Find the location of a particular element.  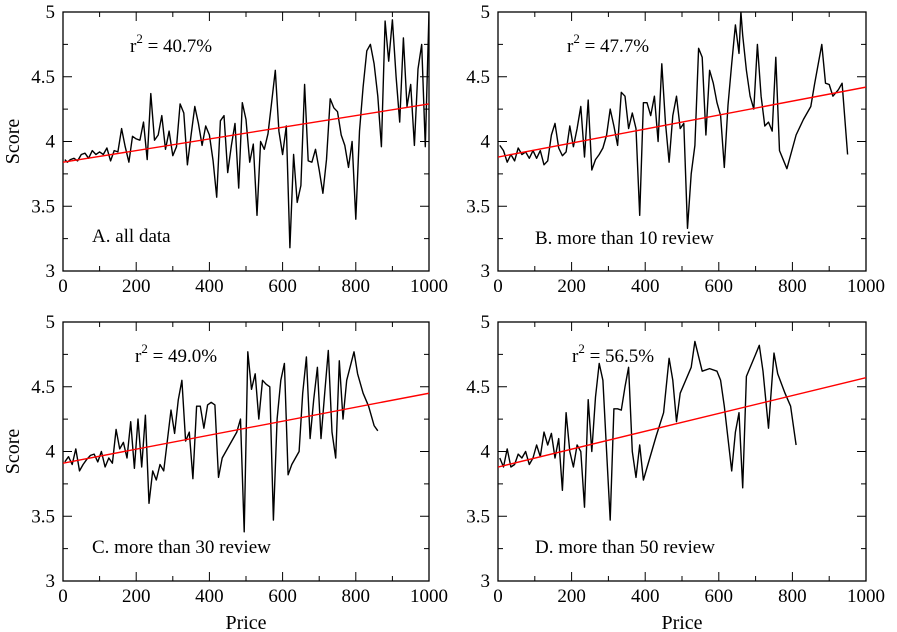

panel-d-fit-line is located at coordinates (682, 422).